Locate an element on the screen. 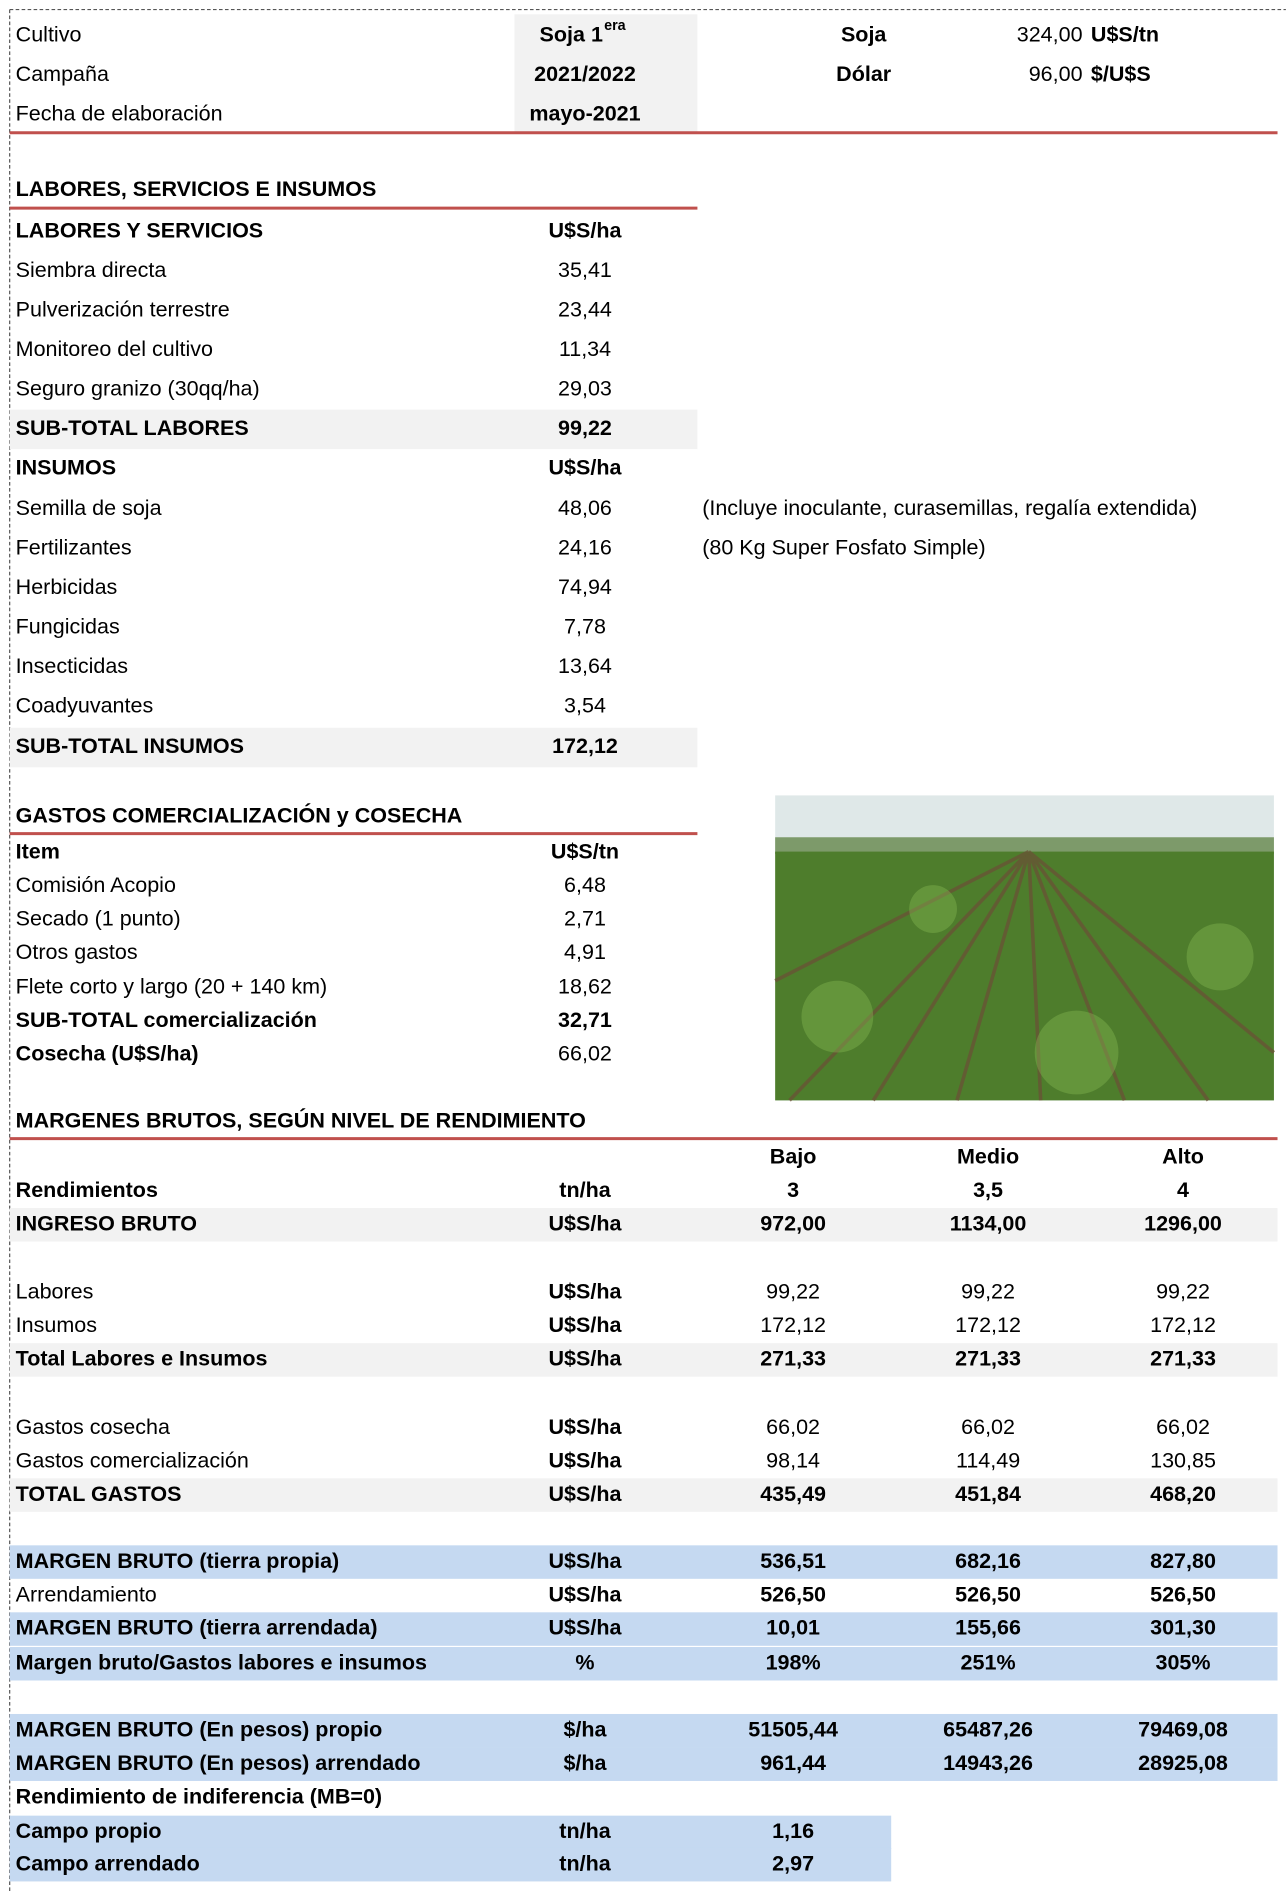  row-label: Flete corto y largo (20 + 140 km) is located at coordinates (172, 987).